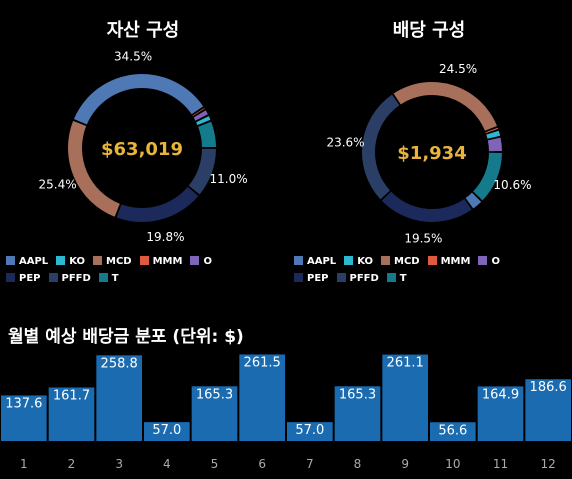 This screenshot has height=479, width=572. What do you see at coordinates (133, 56) in the screenshot?
I see `slice-label-aapl: 34.5%` at bounding box center [133, 56].